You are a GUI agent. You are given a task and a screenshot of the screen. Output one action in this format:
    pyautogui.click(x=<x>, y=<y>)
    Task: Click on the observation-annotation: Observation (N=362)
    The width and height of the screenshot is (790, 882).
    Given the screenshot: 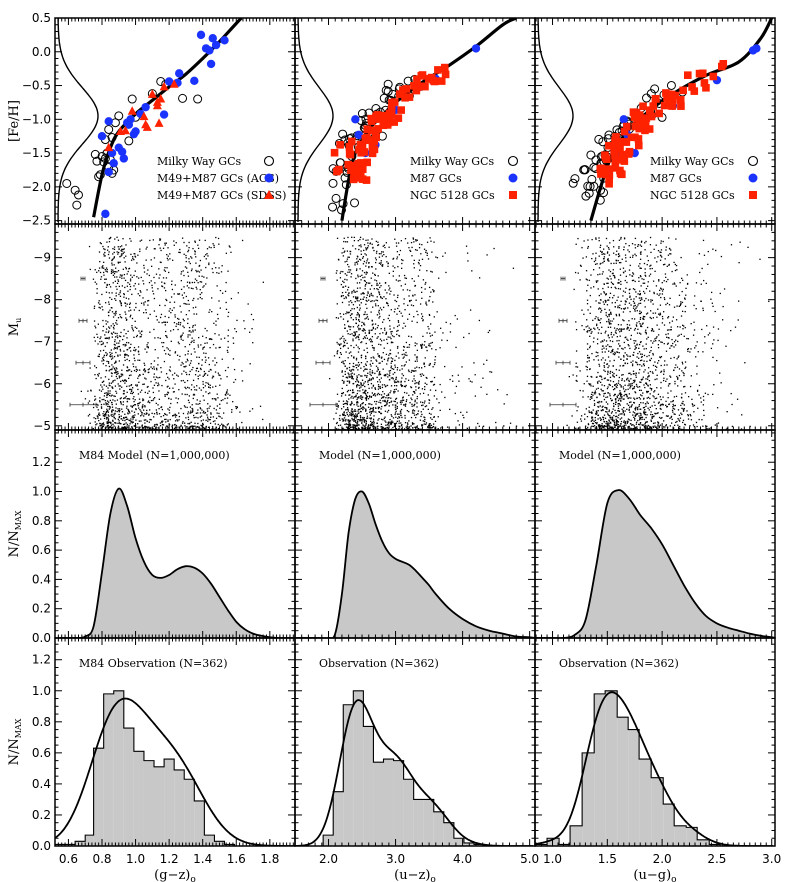 What is the action you would take?
    pyautogui.click(x=619, y=663)
    